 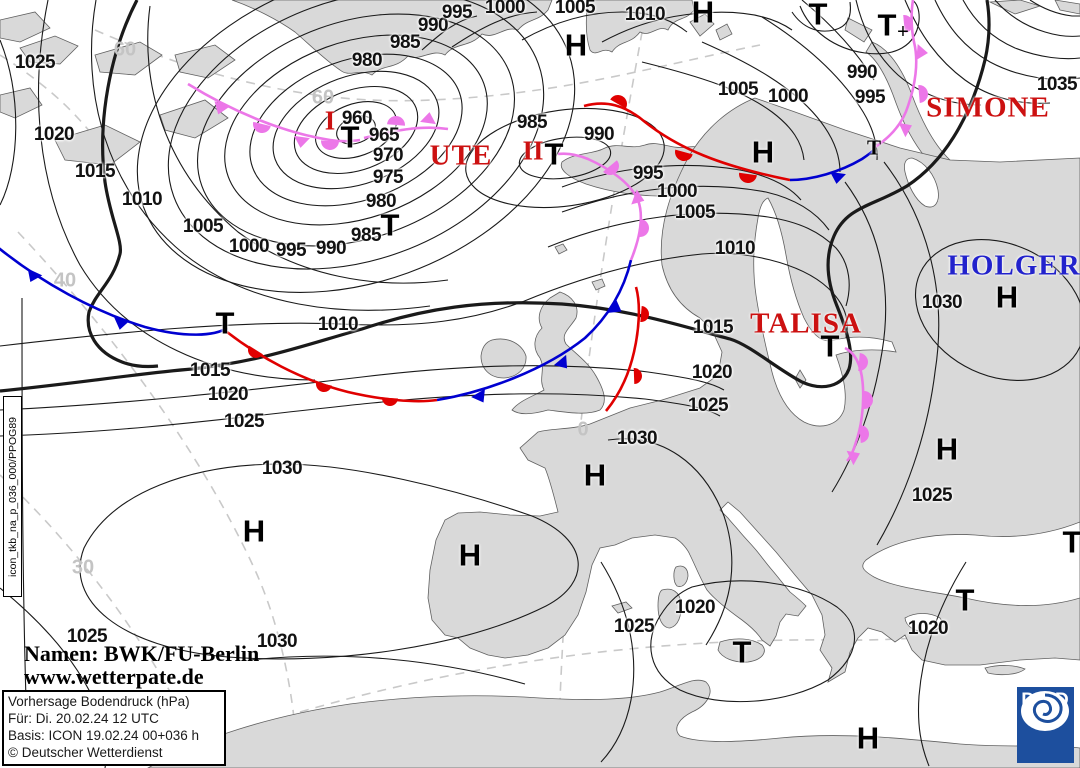 What do you see at coordinates (65, 280) in the screenshot?
I see `graticule-label: 40` at bounding box center [65, 280].